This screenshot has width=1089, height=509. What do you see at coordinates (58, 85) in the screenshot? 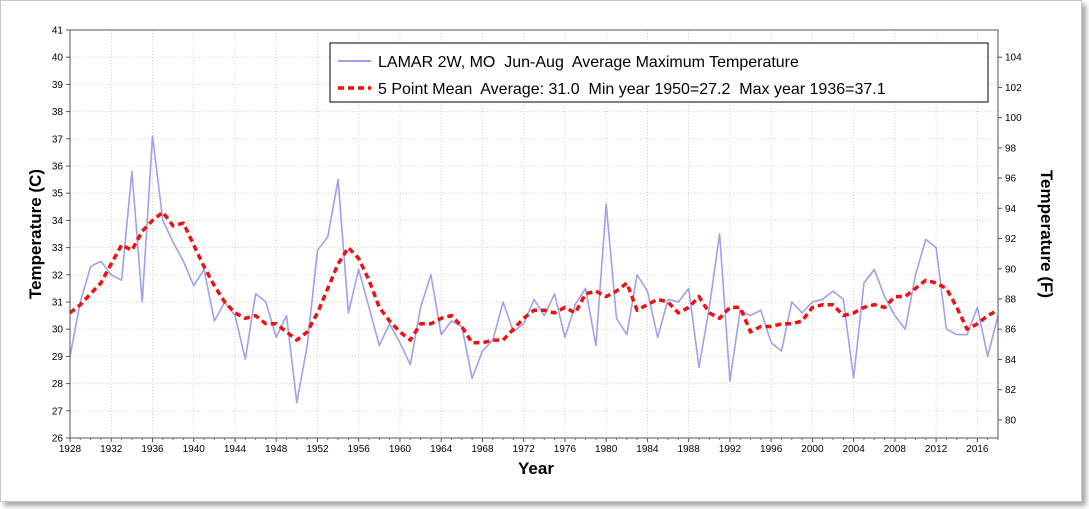
I see `y-tick-label: 39` at bounding box center [58, 85].